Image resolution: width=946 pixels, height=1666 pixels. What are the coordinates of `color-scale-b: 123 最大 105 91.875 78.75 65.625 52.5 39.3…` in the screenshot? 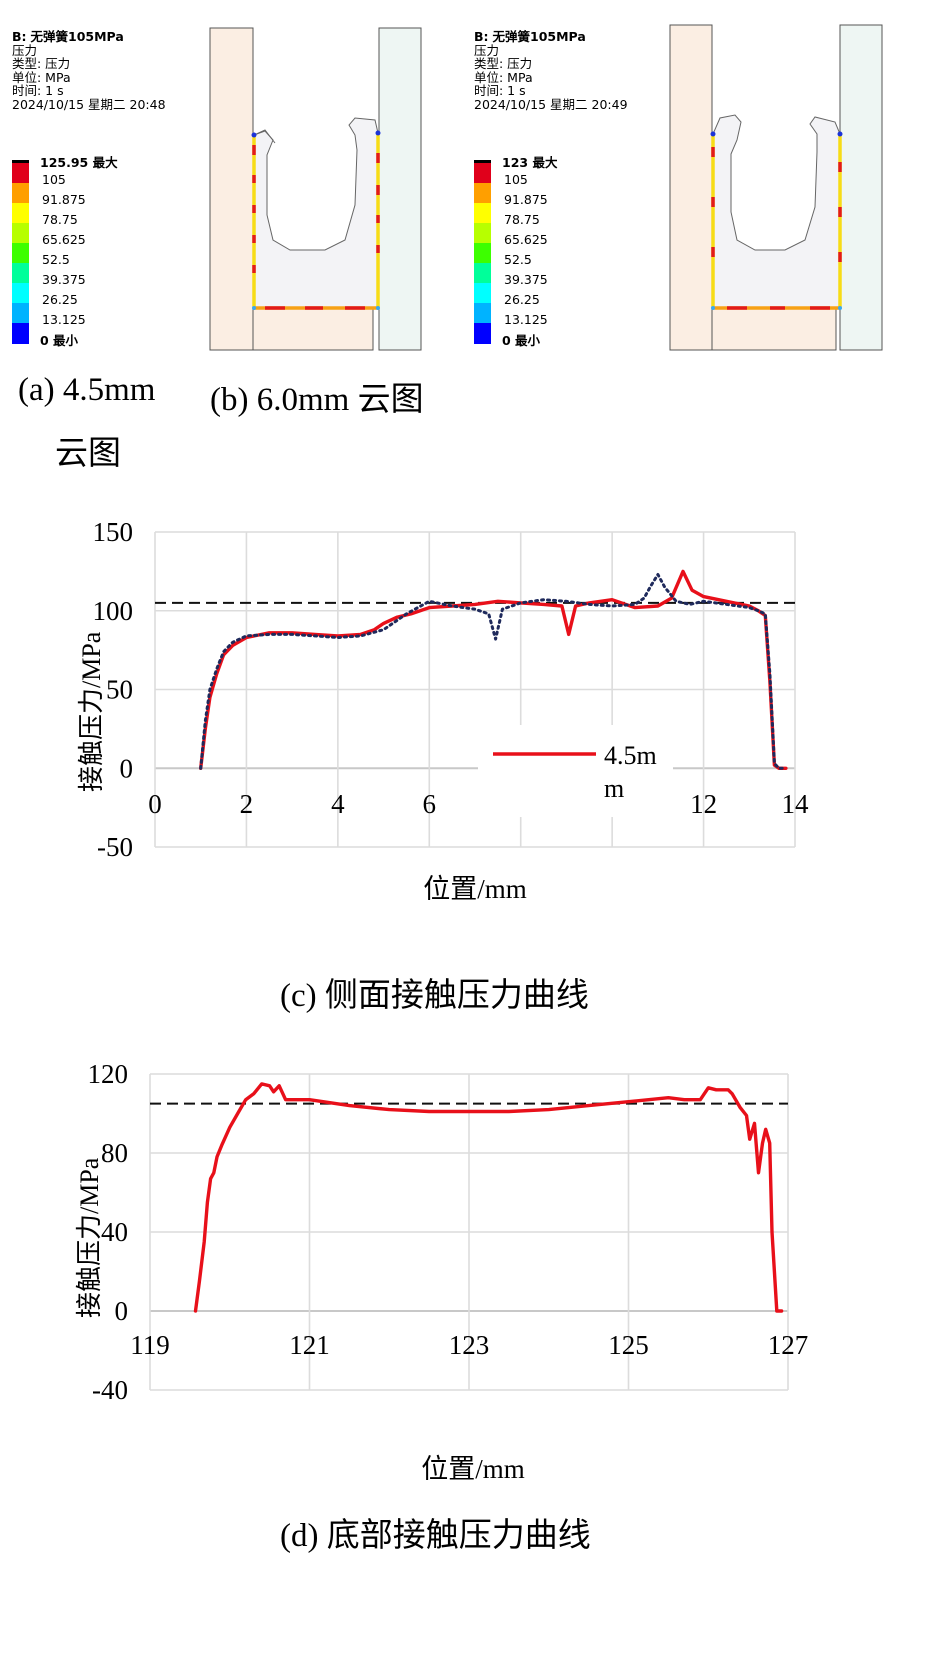 It's located at (544, 252).